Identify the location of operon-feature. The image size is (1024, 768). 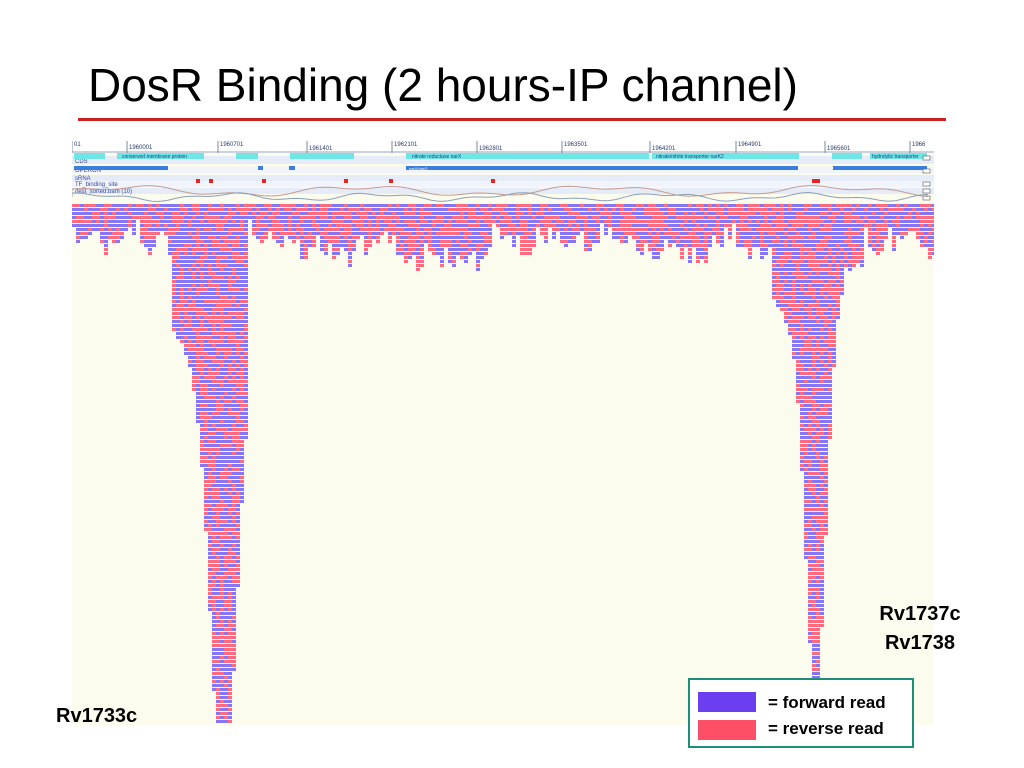
(602, 168).